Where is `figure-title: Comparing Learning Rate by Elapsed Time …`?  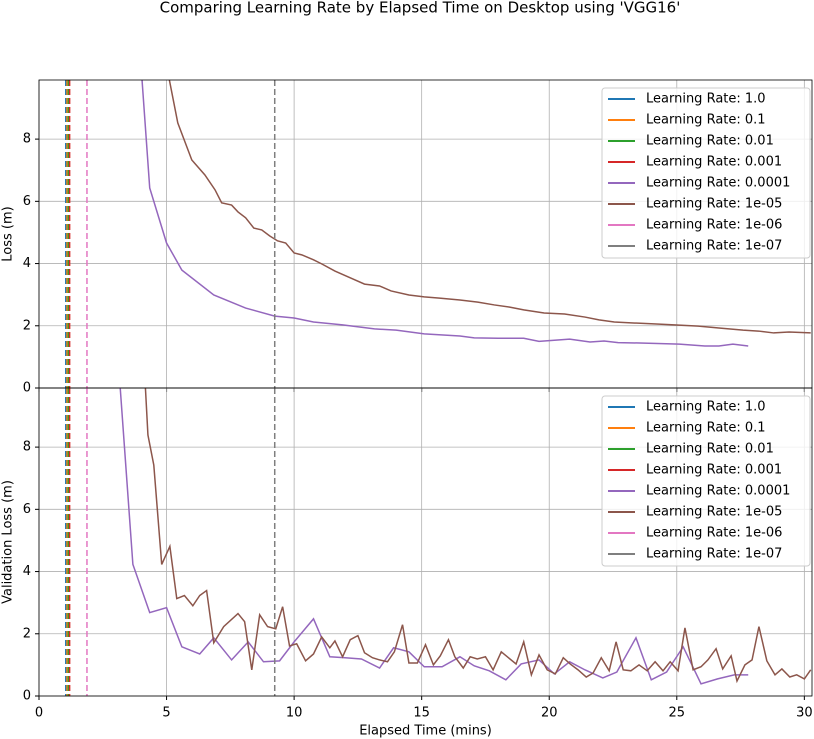
figure-title: Comparing Learning Rate by Elapsed Time … is located at coordinates (420, 8).